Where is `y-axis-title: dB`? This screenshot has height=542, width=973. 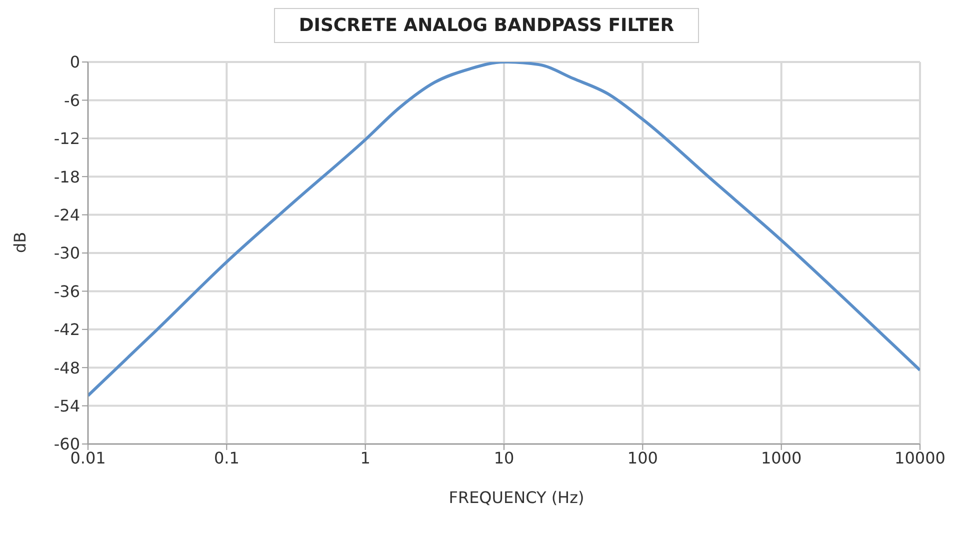 y-axis-title: dB is located at coordinates (20, 242).